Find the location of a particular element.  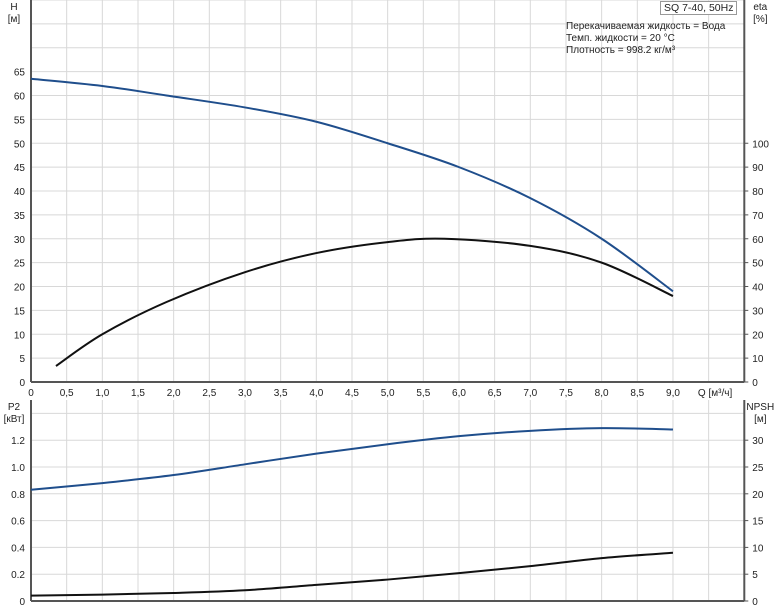

y-tick-label-left: 30 is located at coordinates (20, 240).